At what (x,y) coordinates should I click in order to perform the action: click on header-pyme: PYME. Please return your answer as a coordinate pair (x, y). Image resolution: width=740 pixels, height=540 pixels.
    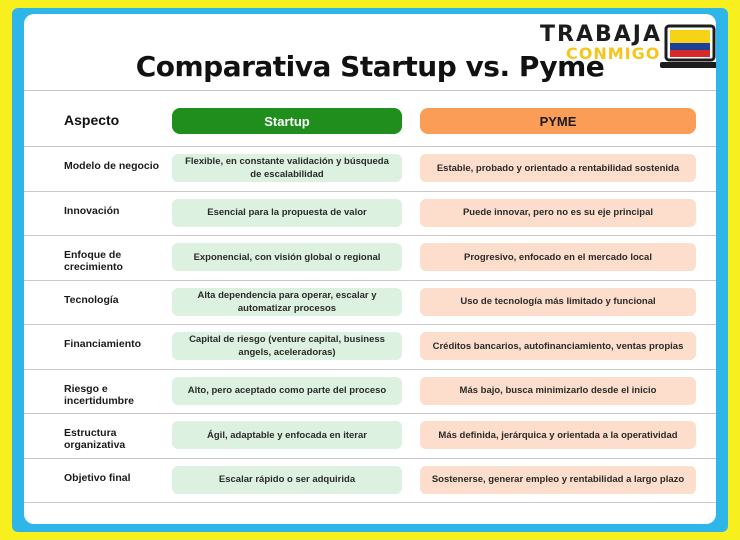
    Looking at the image, I should click on (558, 121).